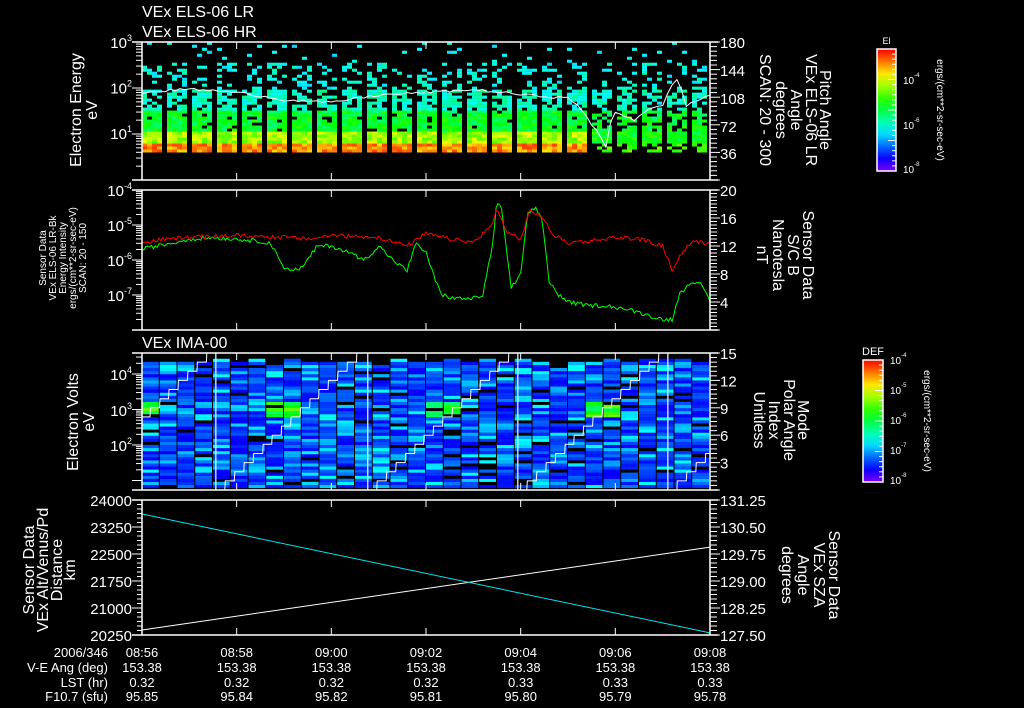 This screenshot has width=1024, height=708. I want to click on series-line-distance, so click(426, 588).